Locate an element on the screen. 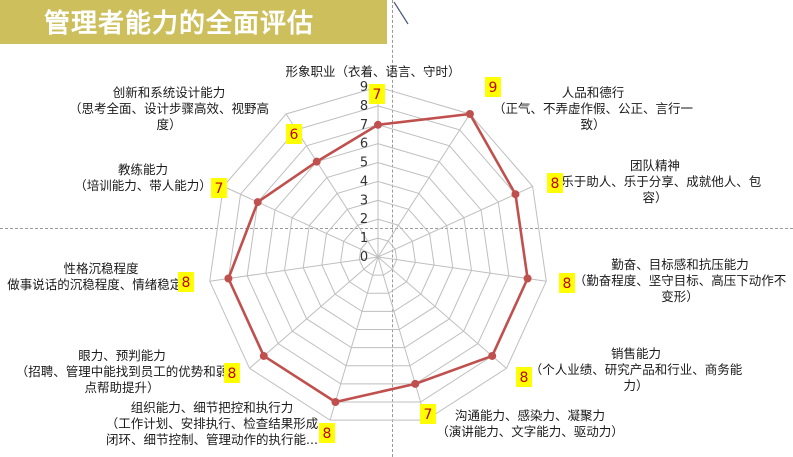  category-label-line: 沟通能力、感染力、凝聚力 is located at coordinates (530, 415).